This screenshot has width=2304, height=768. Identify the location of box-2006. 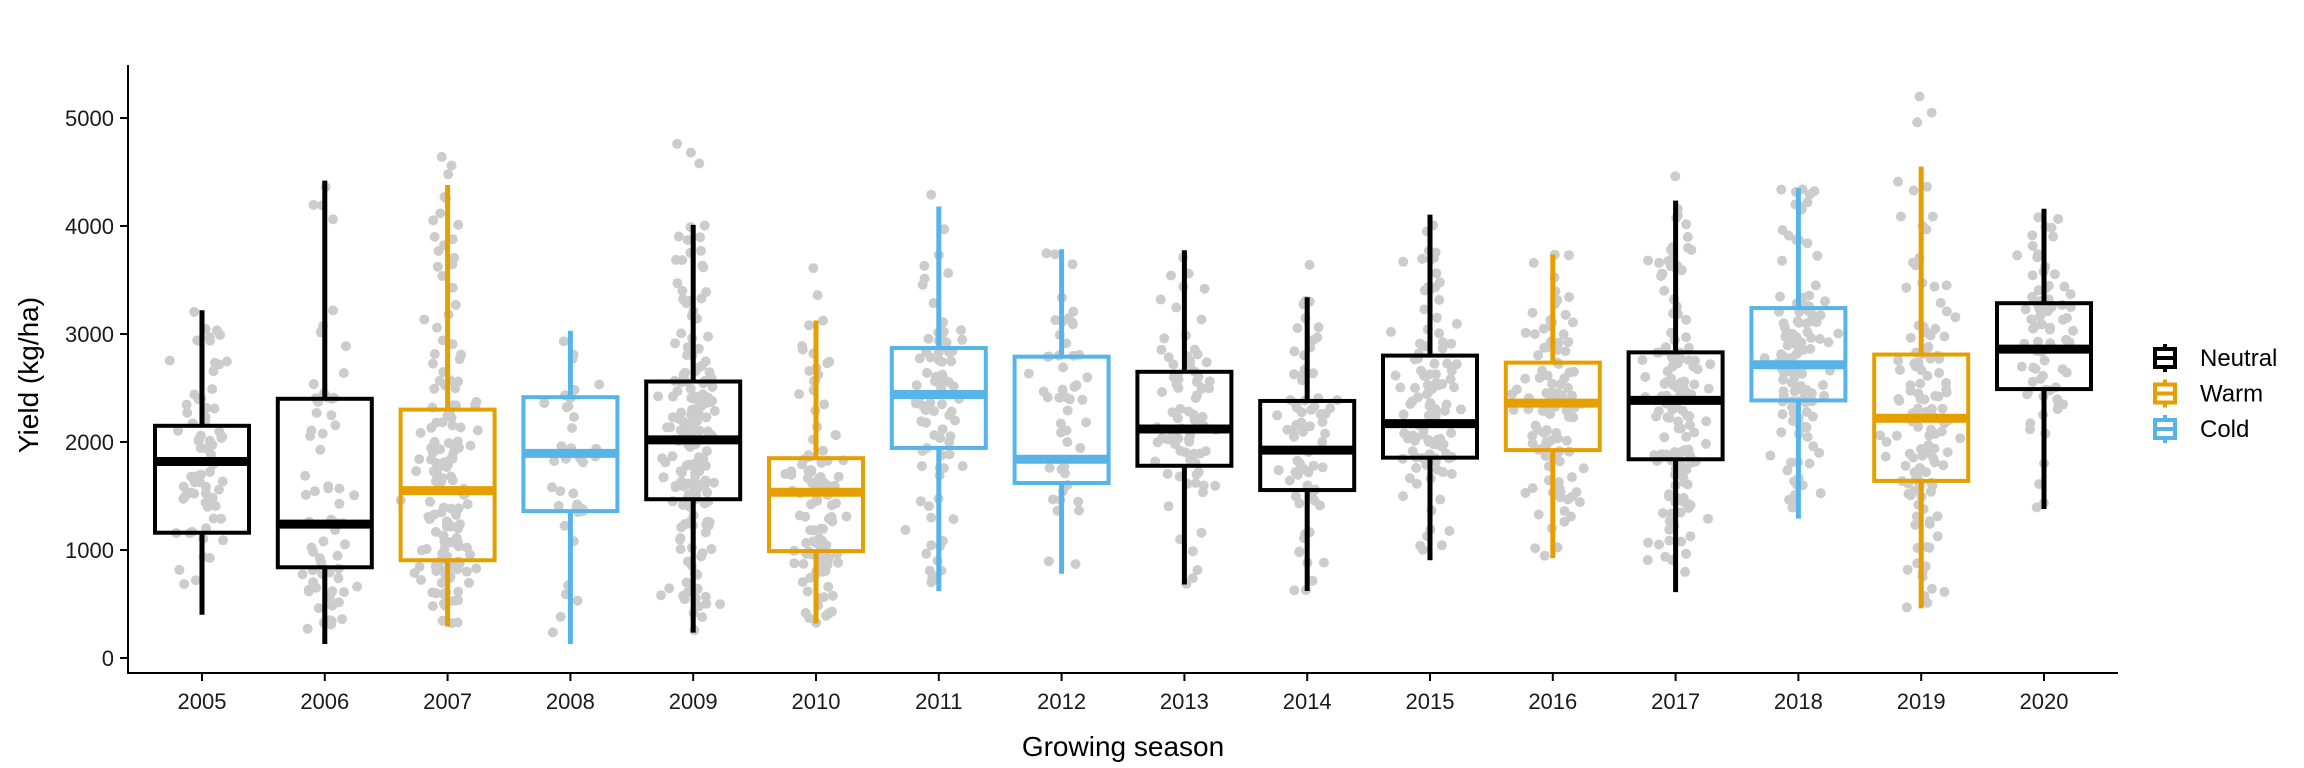
(324, 412).